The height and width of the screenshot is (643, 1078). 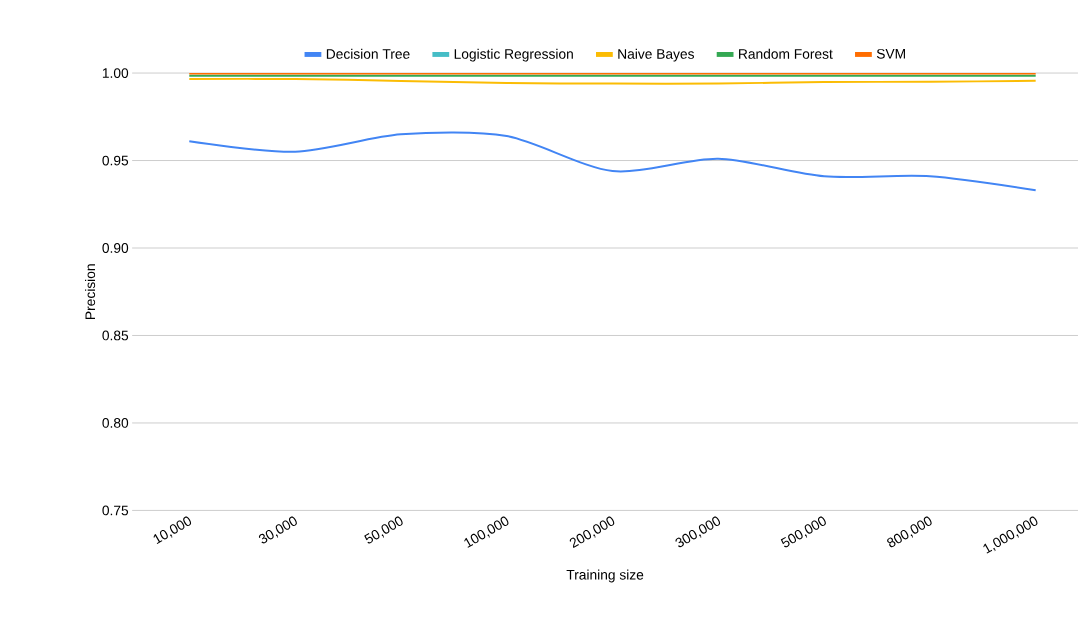 I want to click on y-tick-label: 0.85, so click(x=115, y=335).